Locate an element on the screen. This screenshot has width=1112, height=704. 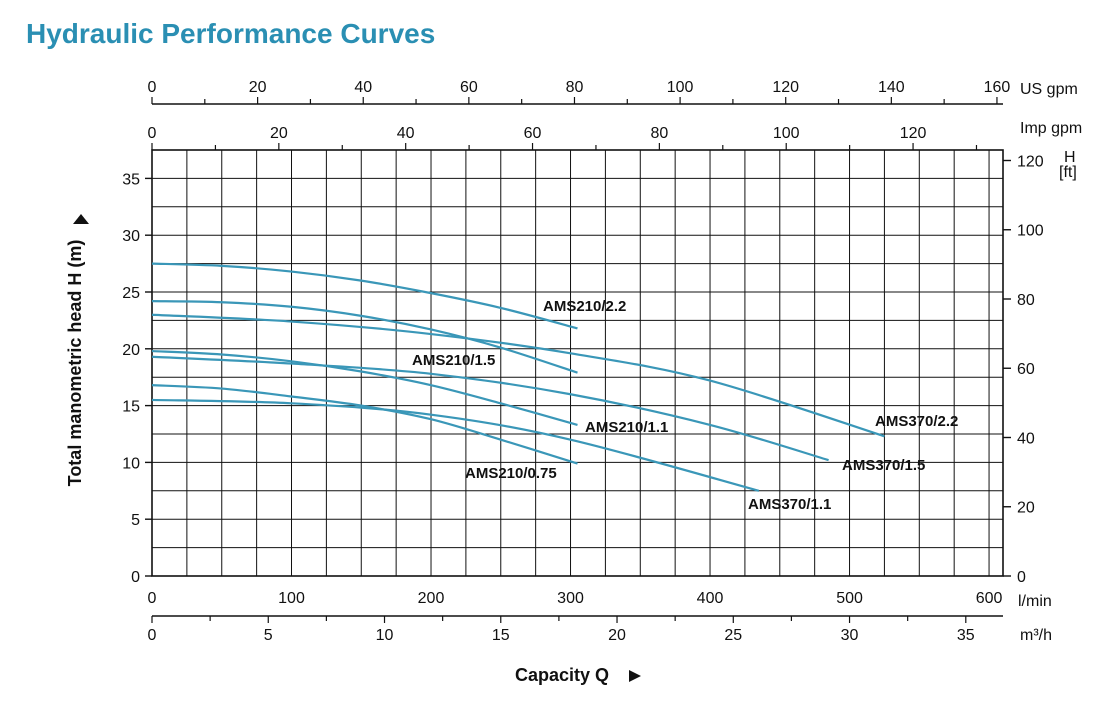
tick-label-lpm: 100 is located at coordinates (291, 598).